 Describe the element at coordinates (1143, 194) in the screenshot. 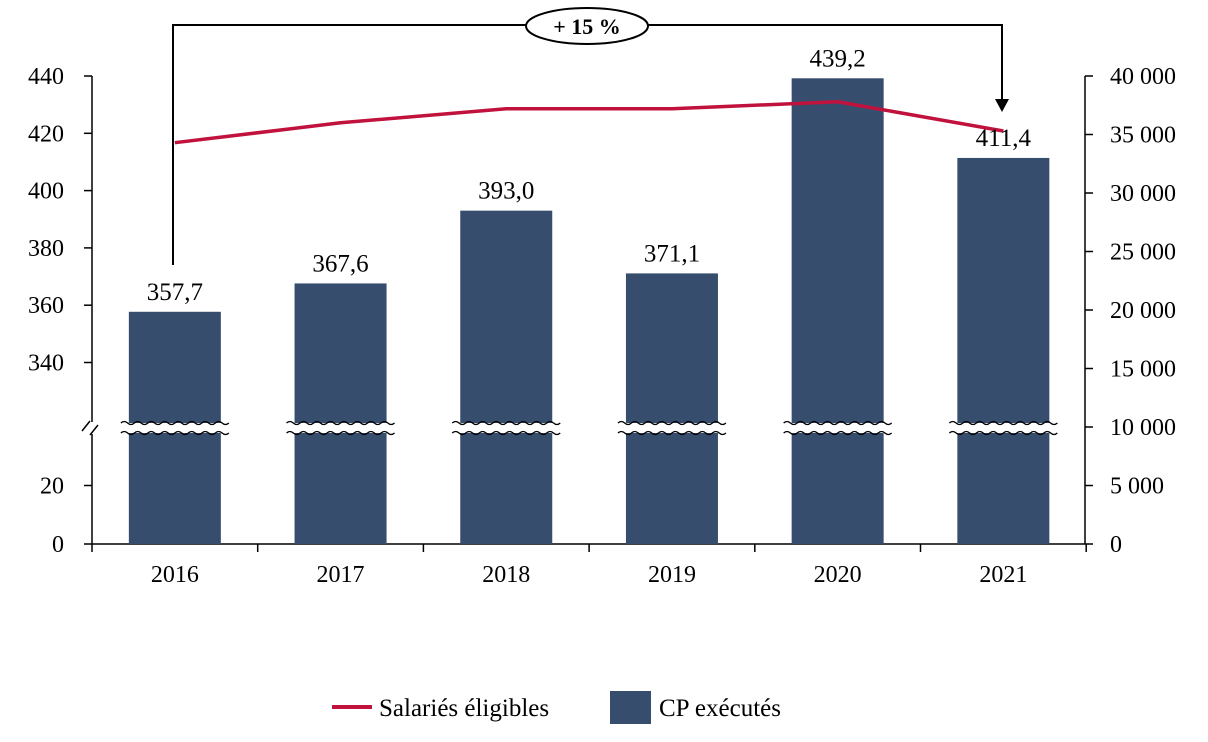

I see `right-tick-label: 30 000` at that location.